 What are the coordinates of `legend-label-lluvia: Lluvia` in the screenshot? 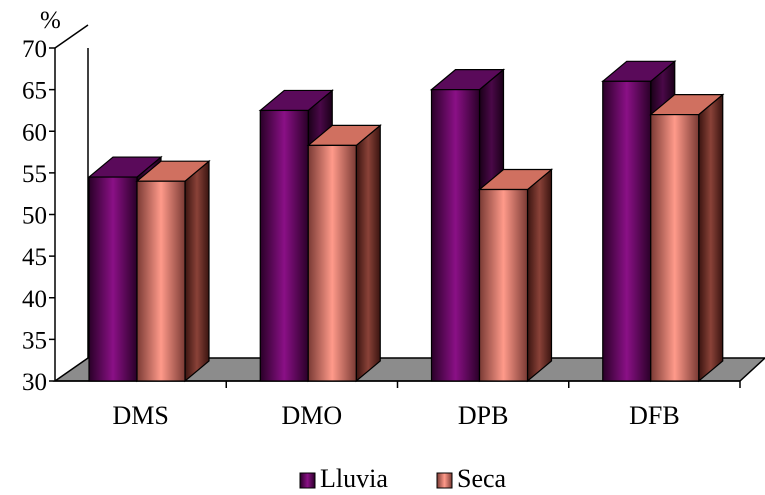 It's located at (354, 478).